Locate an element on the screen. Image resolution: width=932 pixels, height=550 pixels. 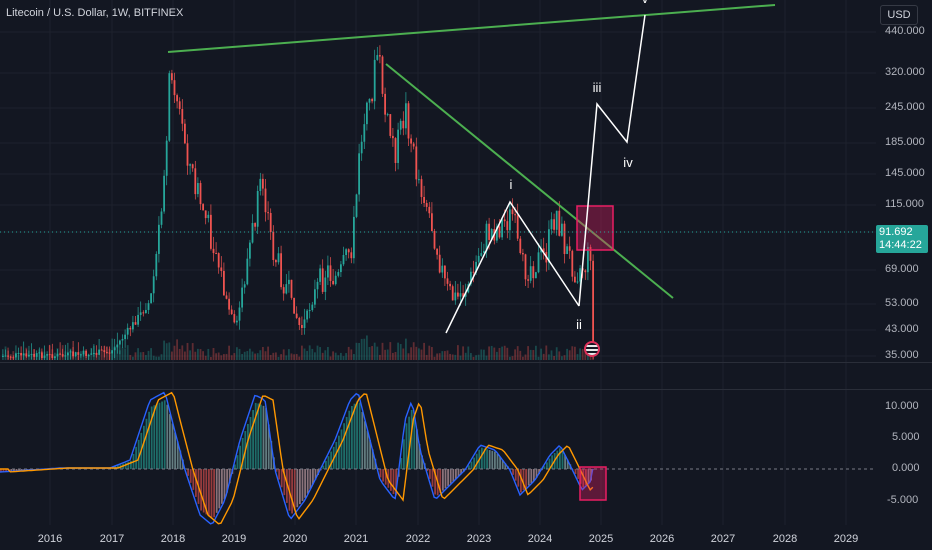
breakout-highlight-box is located at coordinates (595, 228).